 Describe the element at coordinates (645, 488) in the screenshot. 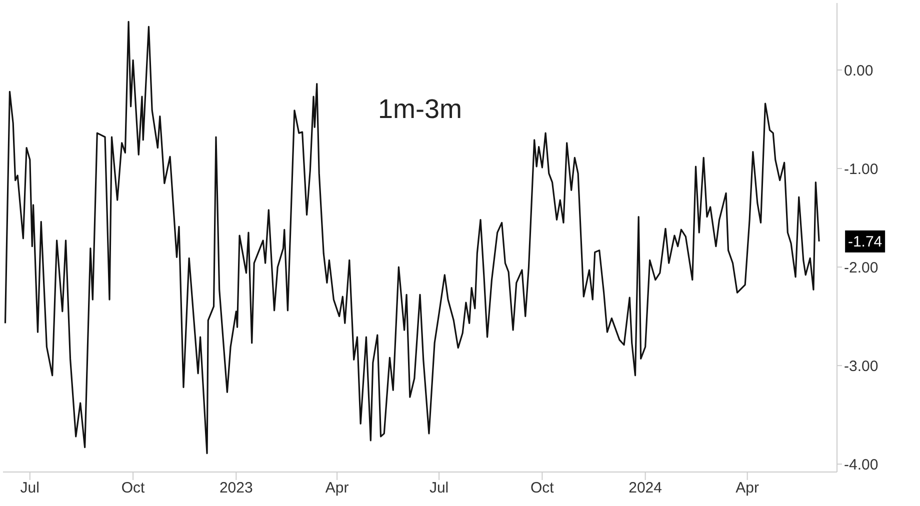

I see `x-tick-label: 2024` at that location.